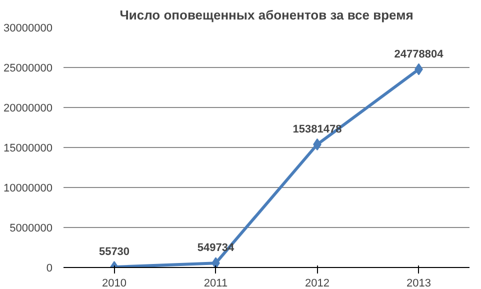 This screenshot has width=481, height=289. What do you see at coordinates (28, 188) in the screenshot?
I see `y-tick-label: 10000000` at bounding box center [28, 188].